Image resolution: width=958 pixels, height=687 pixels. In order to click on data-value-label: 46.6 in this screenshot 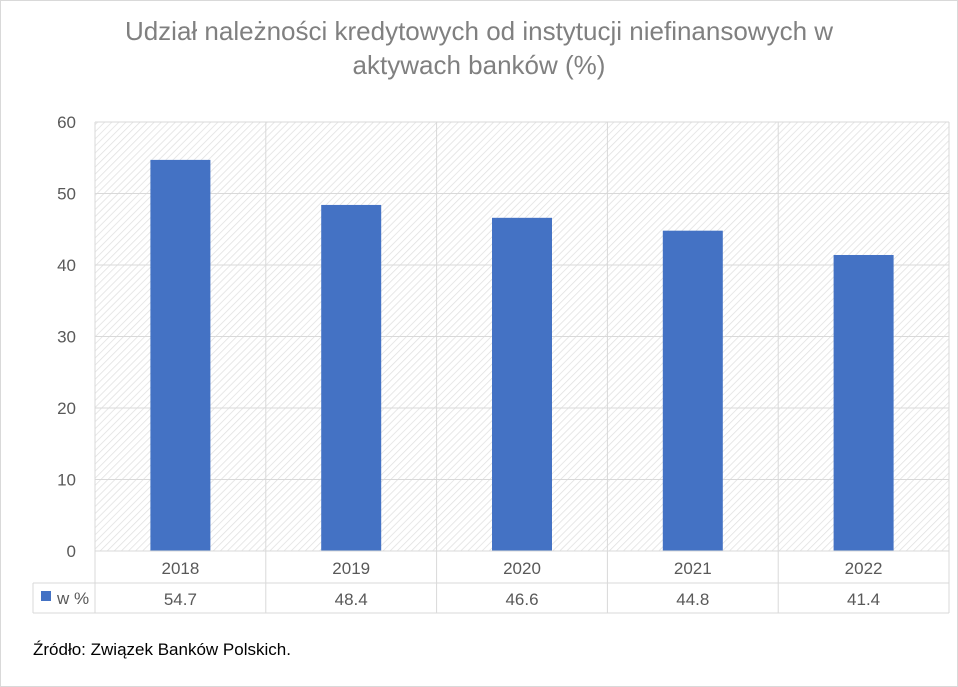, I will do `click(521, 599)`.